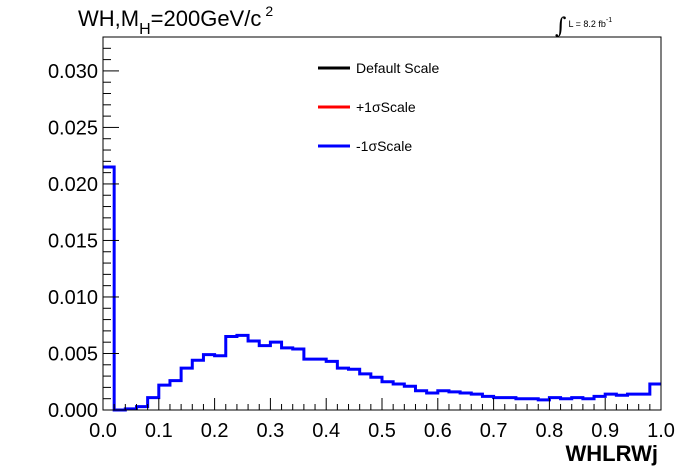 This screenshot has height=472, width=696. Describe the element at coordinates (103, 431) in the screenshot. I see `x-tick-label: 0.0` at that location.